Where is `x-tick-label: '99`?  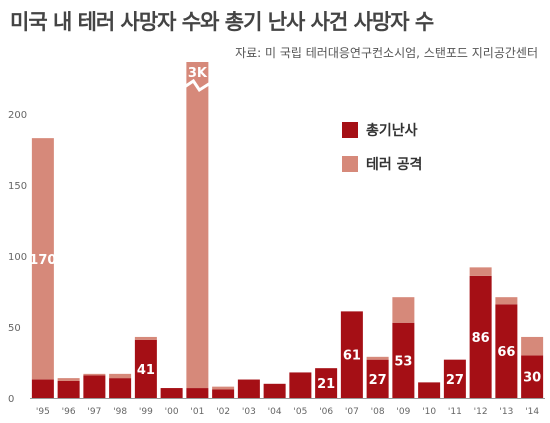
x-tick-label: '99 is located at coordinates (146, 412).